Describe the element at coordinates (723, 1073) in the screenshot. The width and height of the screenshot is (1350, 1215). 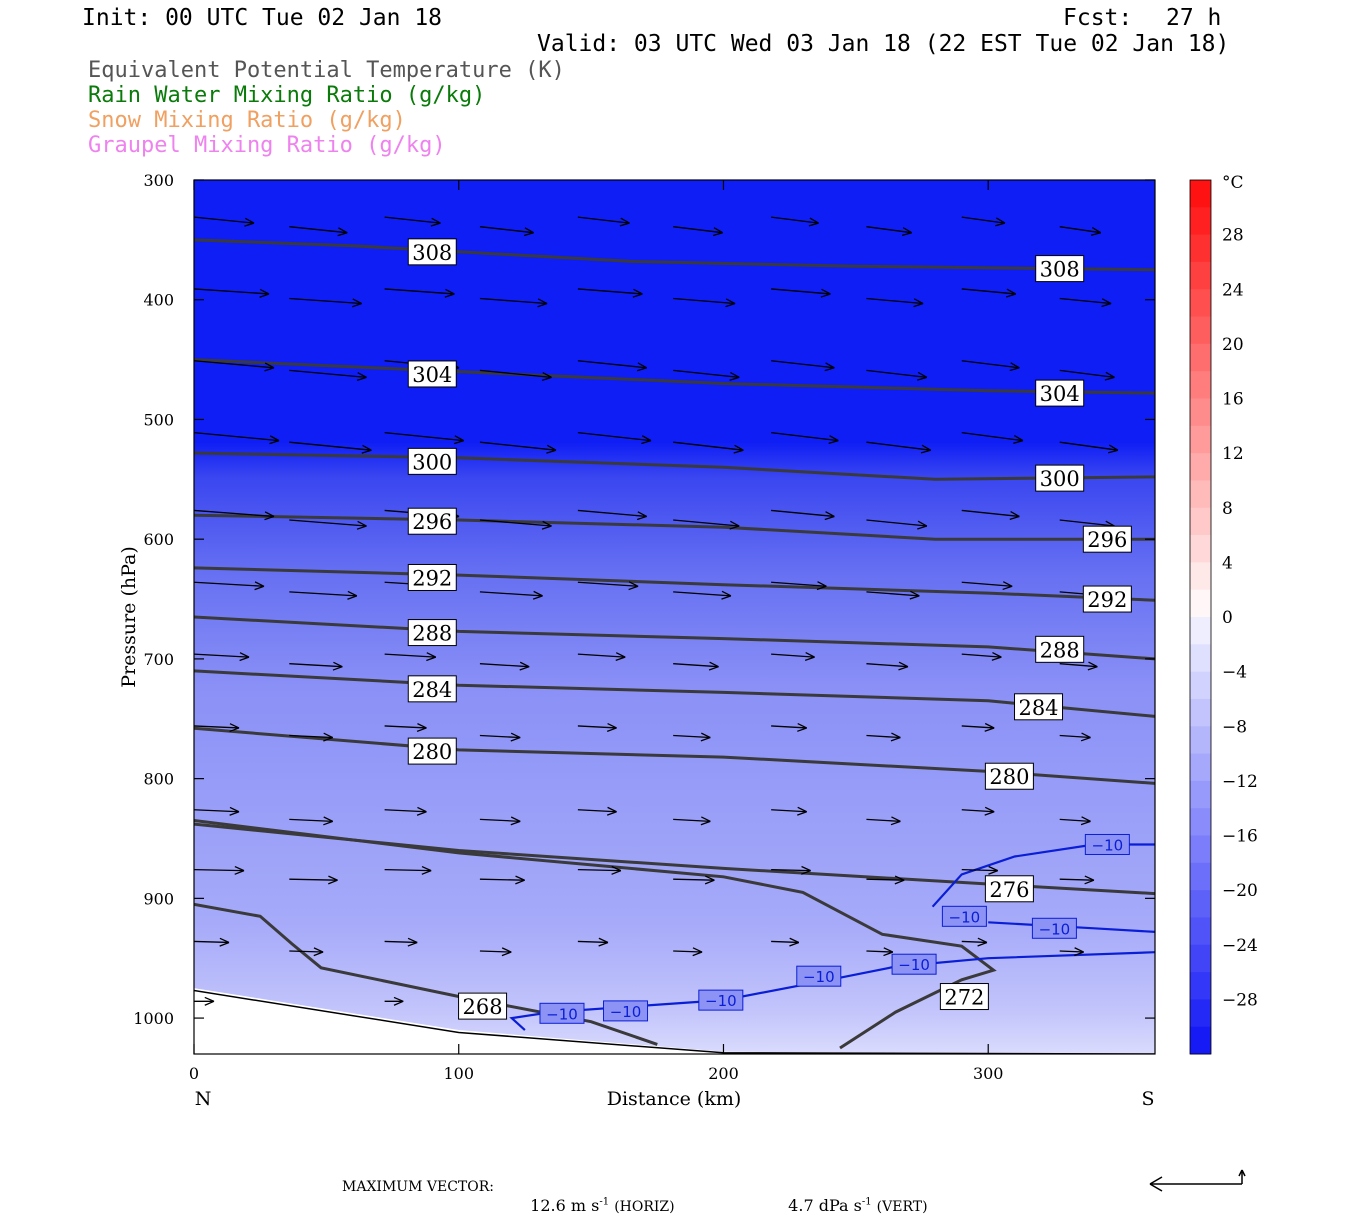
I see `x-tick-label: 200` at that location.